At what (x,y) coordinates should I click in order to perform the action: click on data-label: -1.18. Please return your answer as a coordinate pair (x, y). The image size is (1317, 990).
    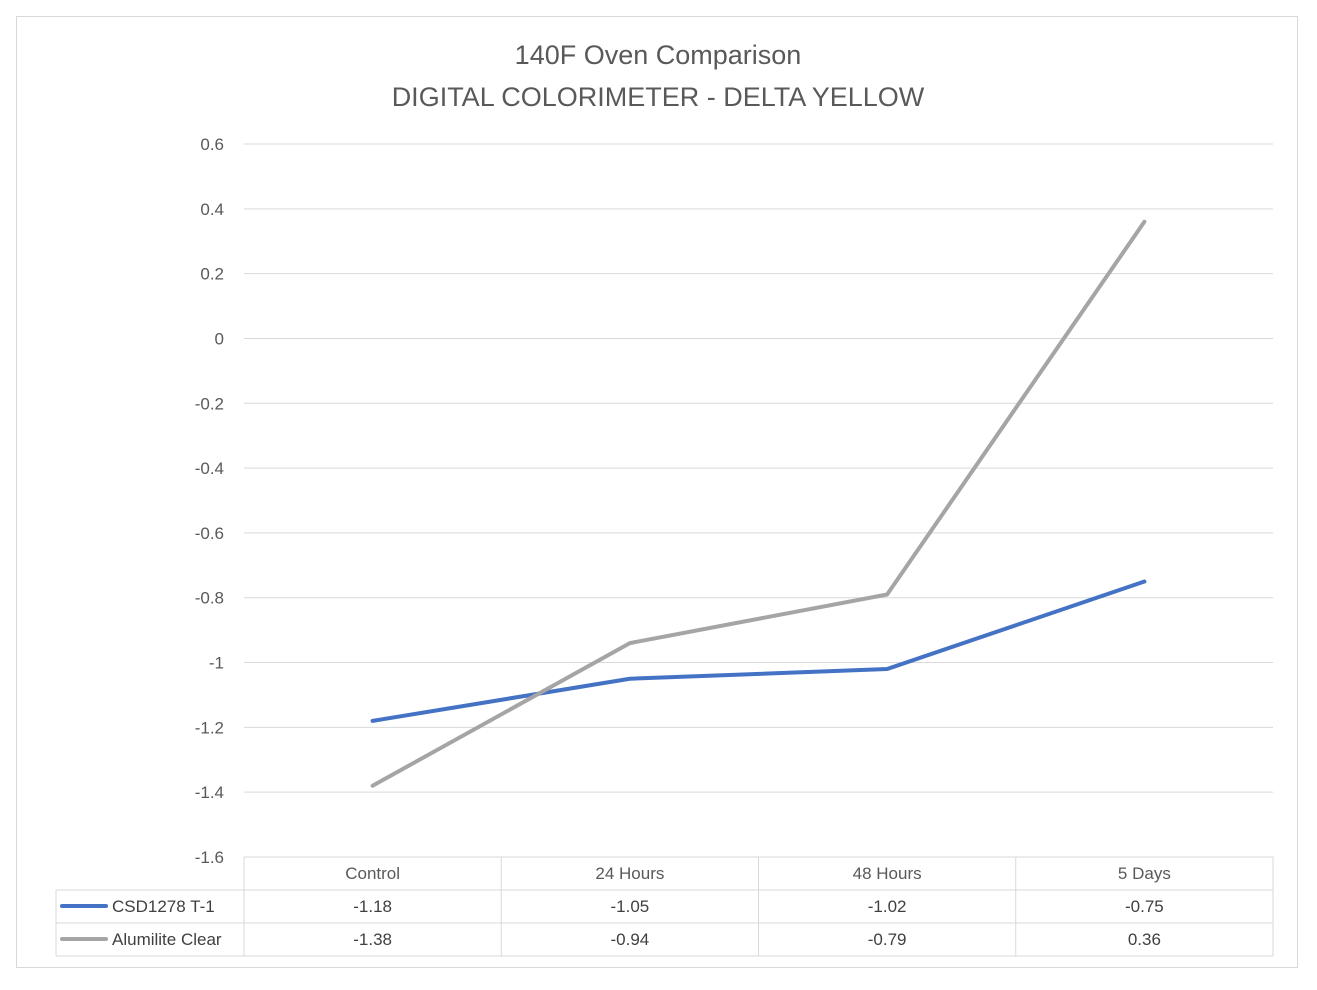
    Looking at the image, I should click on (372, 906).